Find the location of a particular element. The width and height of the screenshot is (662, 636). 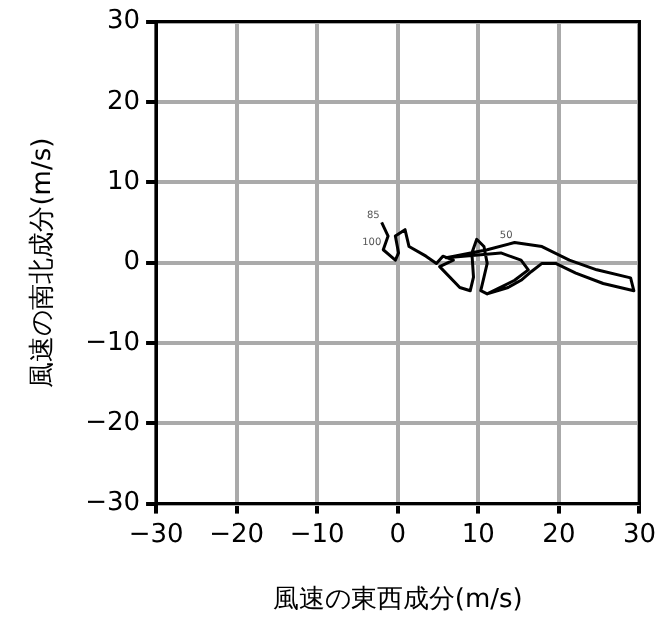

x-axis-title: 風速の東西成分(m/s) is located at coordinates (397, 600).